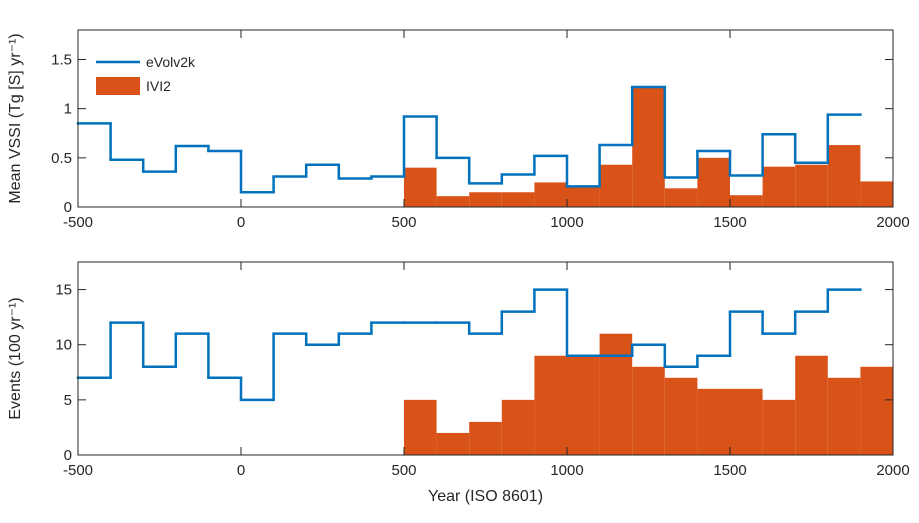 This screenshot has height=523, width=919. I want to click on y-tick-label: 1, so click(68, 109).